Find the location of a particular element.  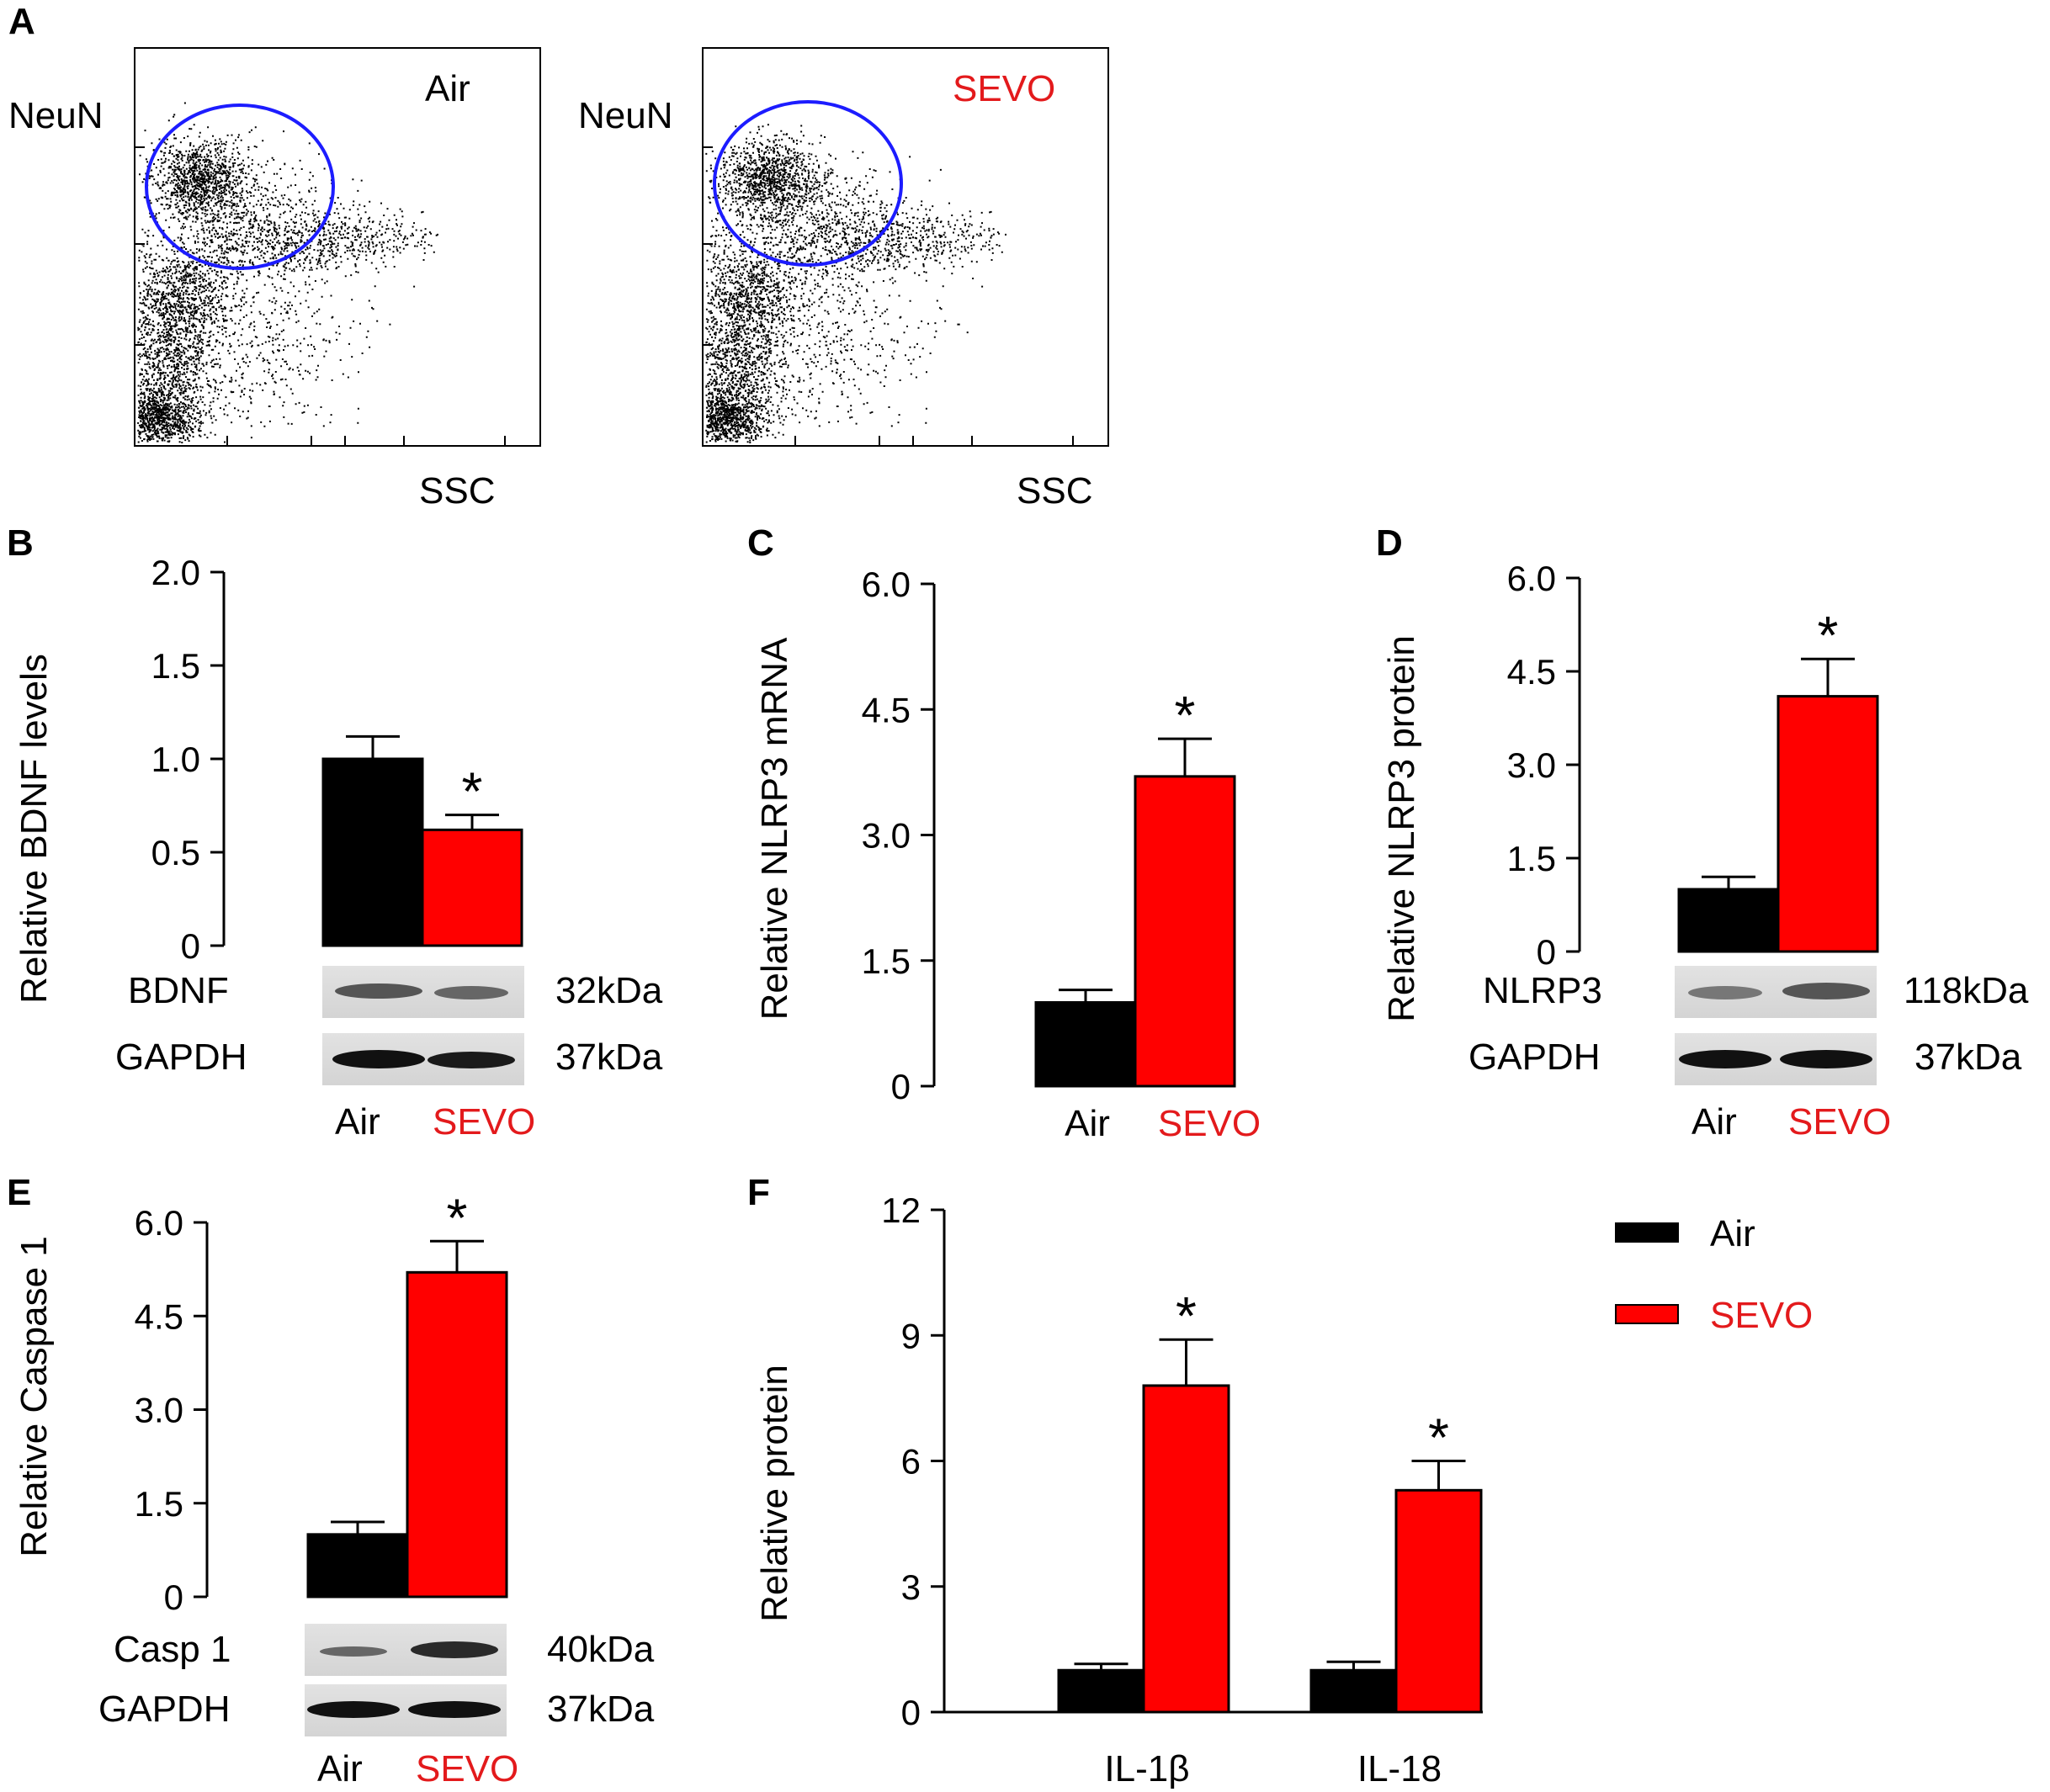

blot-b: BDNF GAPDH 32kDa 37kDa Air SEVO is located at coordinates (389, 1054).